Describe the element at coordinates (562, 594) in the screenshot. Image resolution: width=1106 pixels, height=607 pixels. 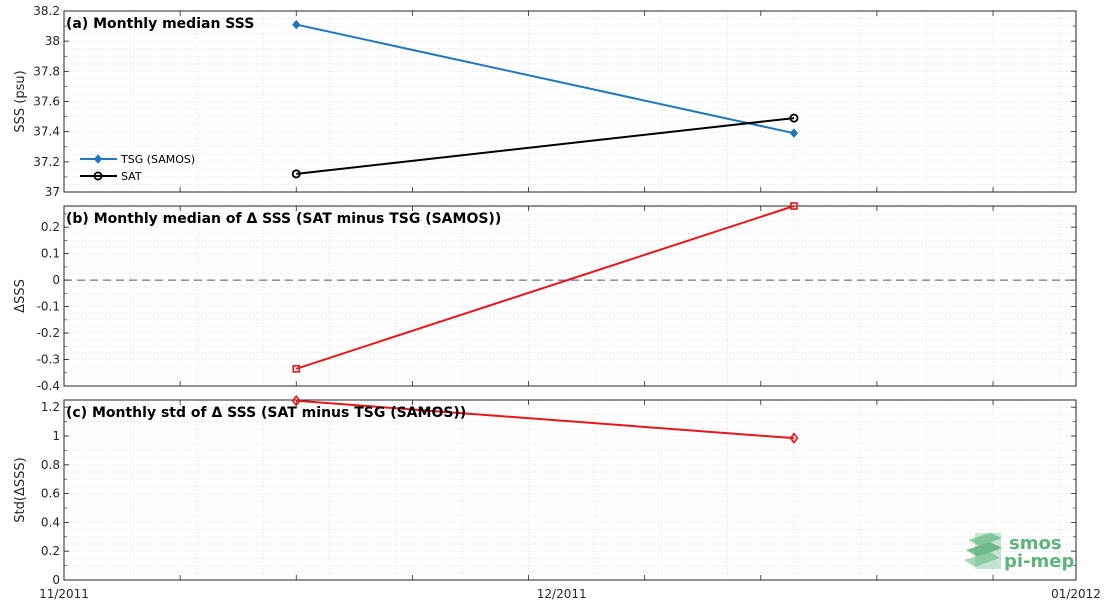
I see `x-tick-label: 12/2011` at that location.